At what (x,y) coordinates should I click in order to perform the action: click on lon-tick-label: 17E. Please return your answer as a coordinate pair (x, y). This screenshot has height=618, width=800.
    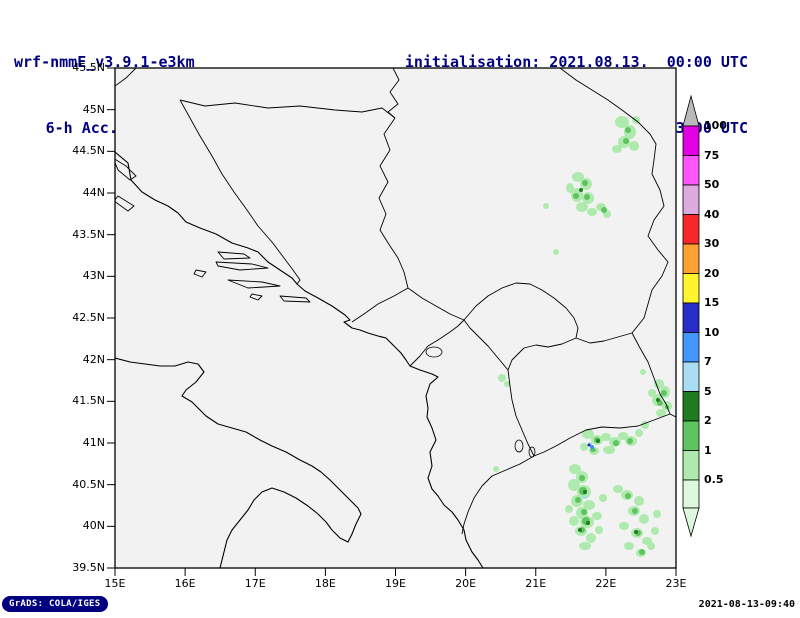
    Looking at the image, I should click on (255, 583).